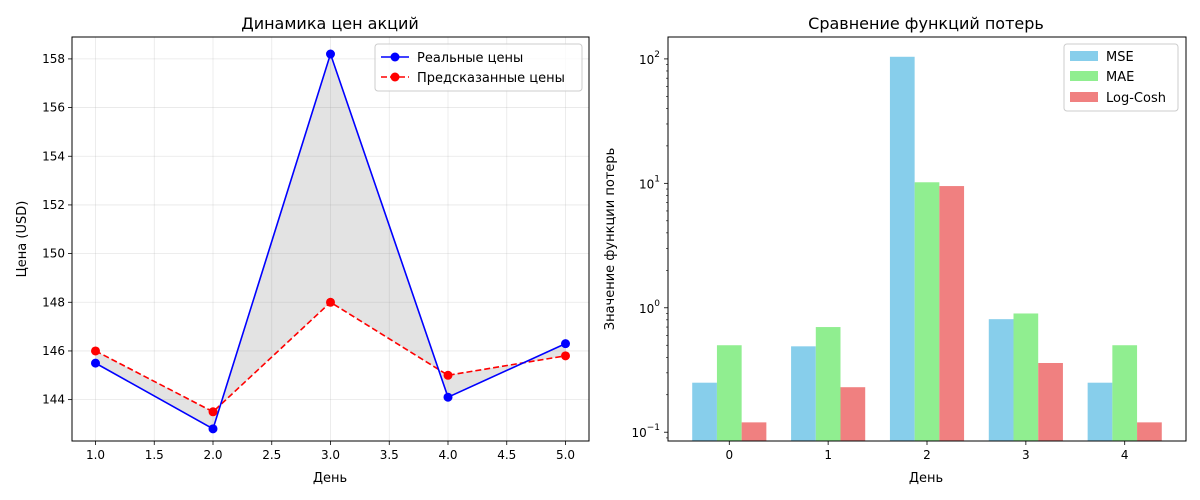 The height and width of the screenshot is (500, 1200). I want to click on chart1-y-tick-label: 152, so click(53, 205).